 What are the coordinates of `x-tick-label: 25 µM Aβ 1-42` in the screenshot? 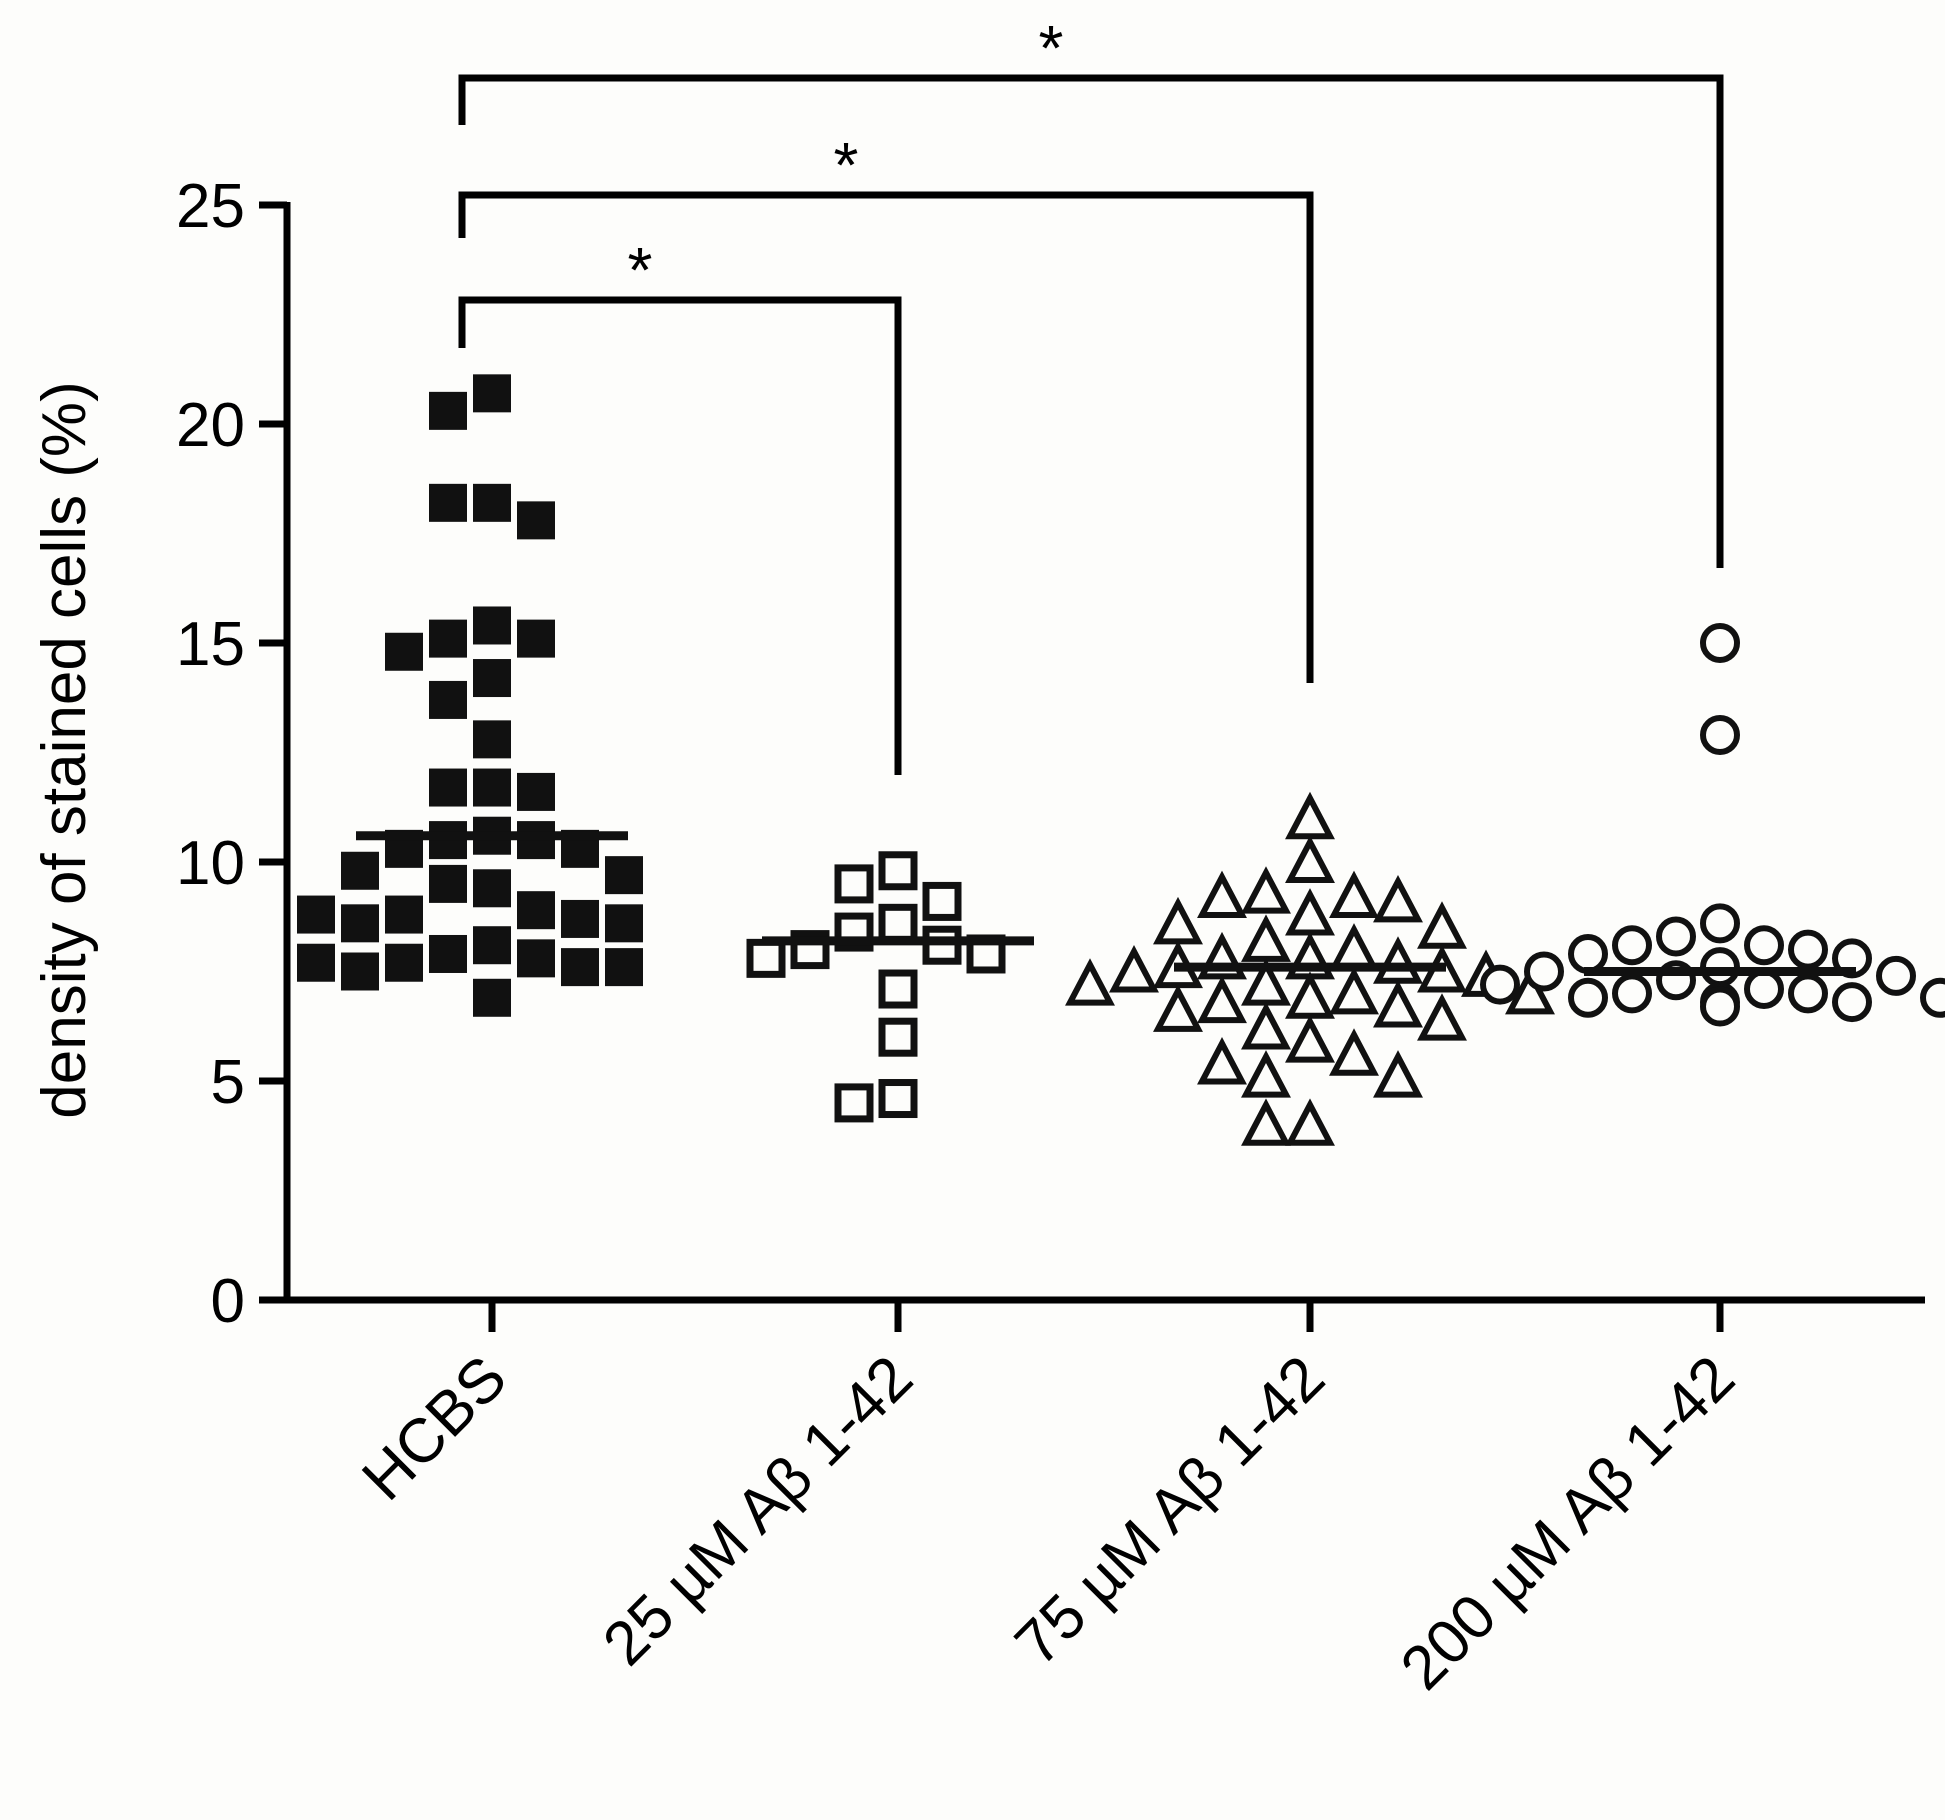 It's located at (758, 1511).